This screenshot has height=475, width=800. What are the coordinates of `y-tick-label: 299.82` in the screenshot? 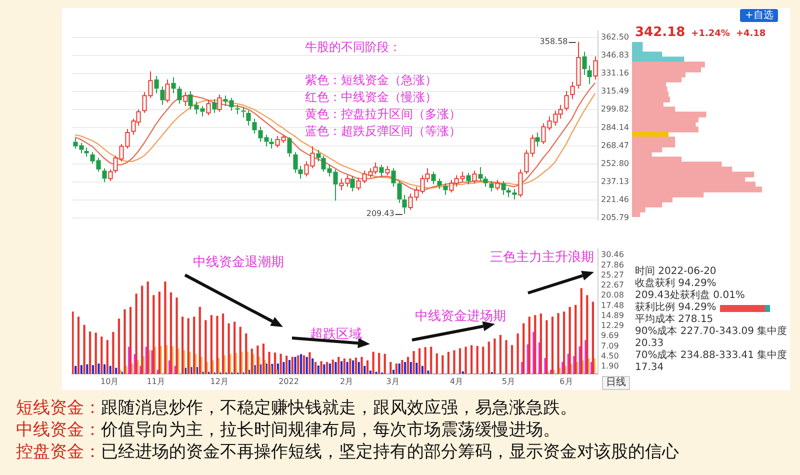 It's located at (615, 109).